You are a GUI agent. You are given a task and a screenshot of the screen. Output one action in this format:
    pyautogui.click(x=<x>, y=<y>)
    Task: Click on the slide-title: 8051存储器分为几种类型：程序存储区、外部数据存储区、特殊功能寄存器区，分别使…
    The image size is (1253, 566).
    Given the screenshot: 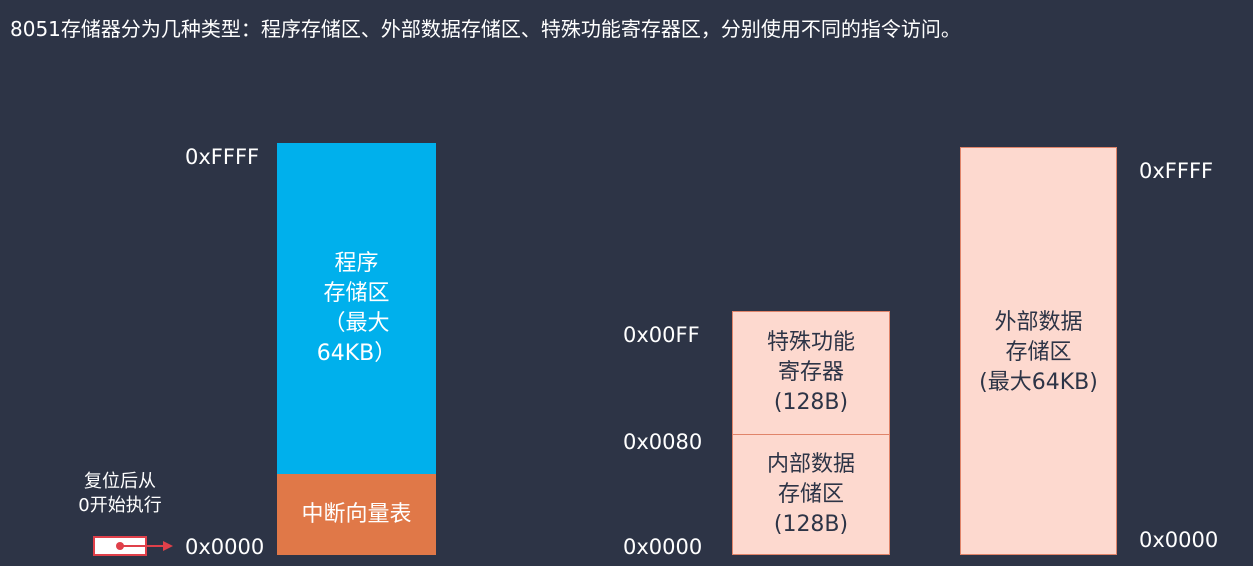 What is the action you would take?
    pyautogui.click(x=485, y=29)
    